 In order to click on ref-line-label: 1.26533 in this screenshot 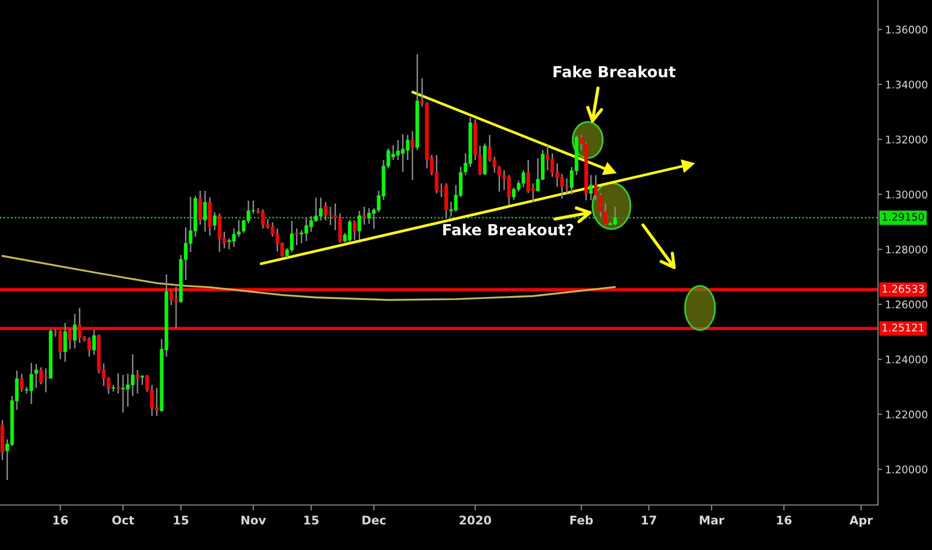, I will do `click(903, 288)`.